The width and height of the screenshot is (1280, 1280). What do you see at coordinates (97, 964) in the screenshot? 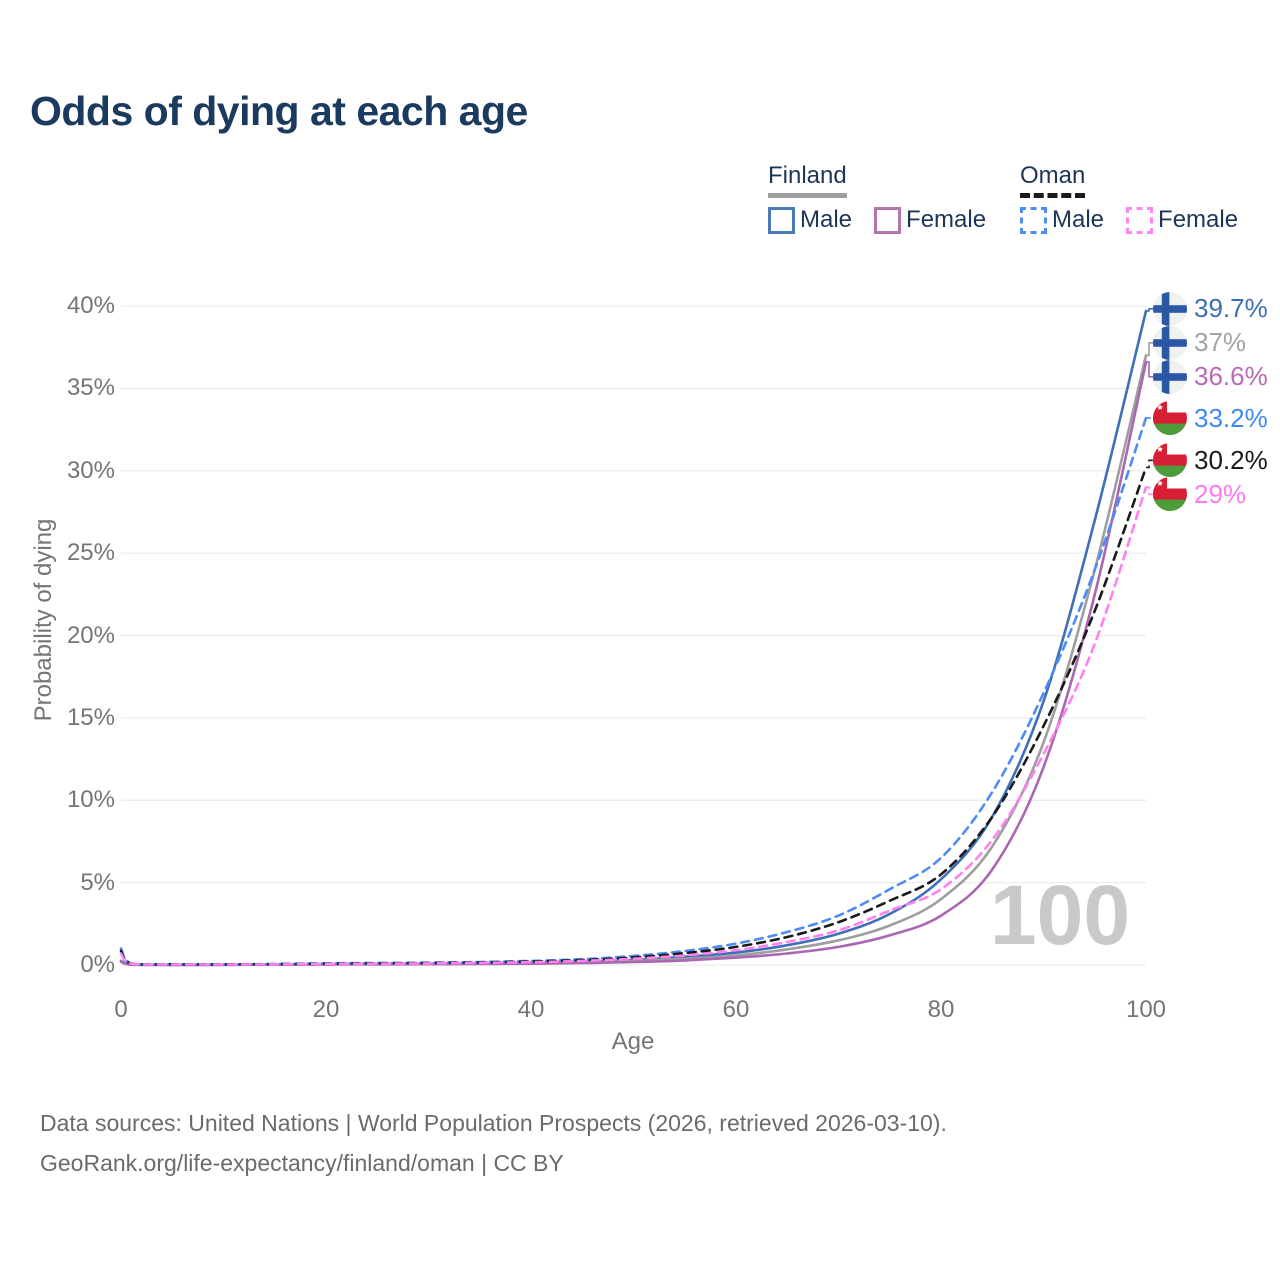
I see `y-tick-label: 0%` at bounding box center [97, 964].